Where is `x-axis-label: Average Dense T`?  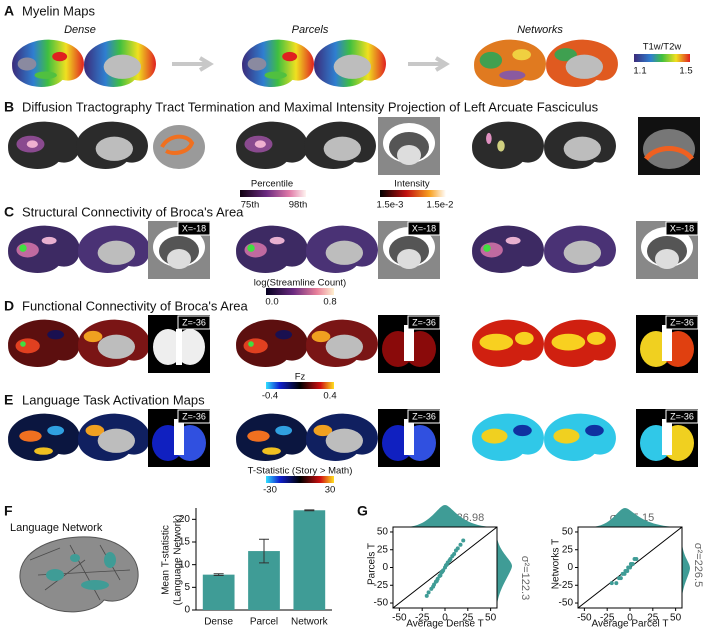
x-axis-label: Average Dense T is located at coordinates (444, 624).